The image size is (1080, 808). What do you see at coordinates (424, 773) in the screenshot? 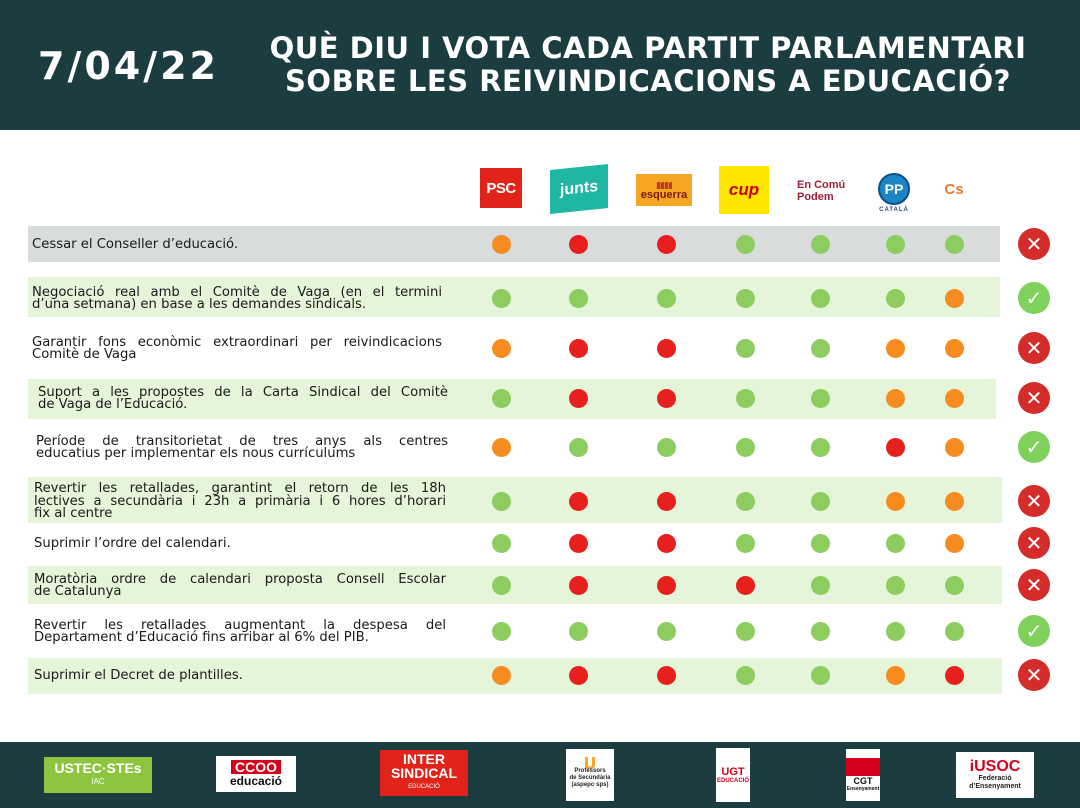
I see `intersindical-logo: INTER SINDICAL EDUCACIÓ` at bounding box center [424, 773].